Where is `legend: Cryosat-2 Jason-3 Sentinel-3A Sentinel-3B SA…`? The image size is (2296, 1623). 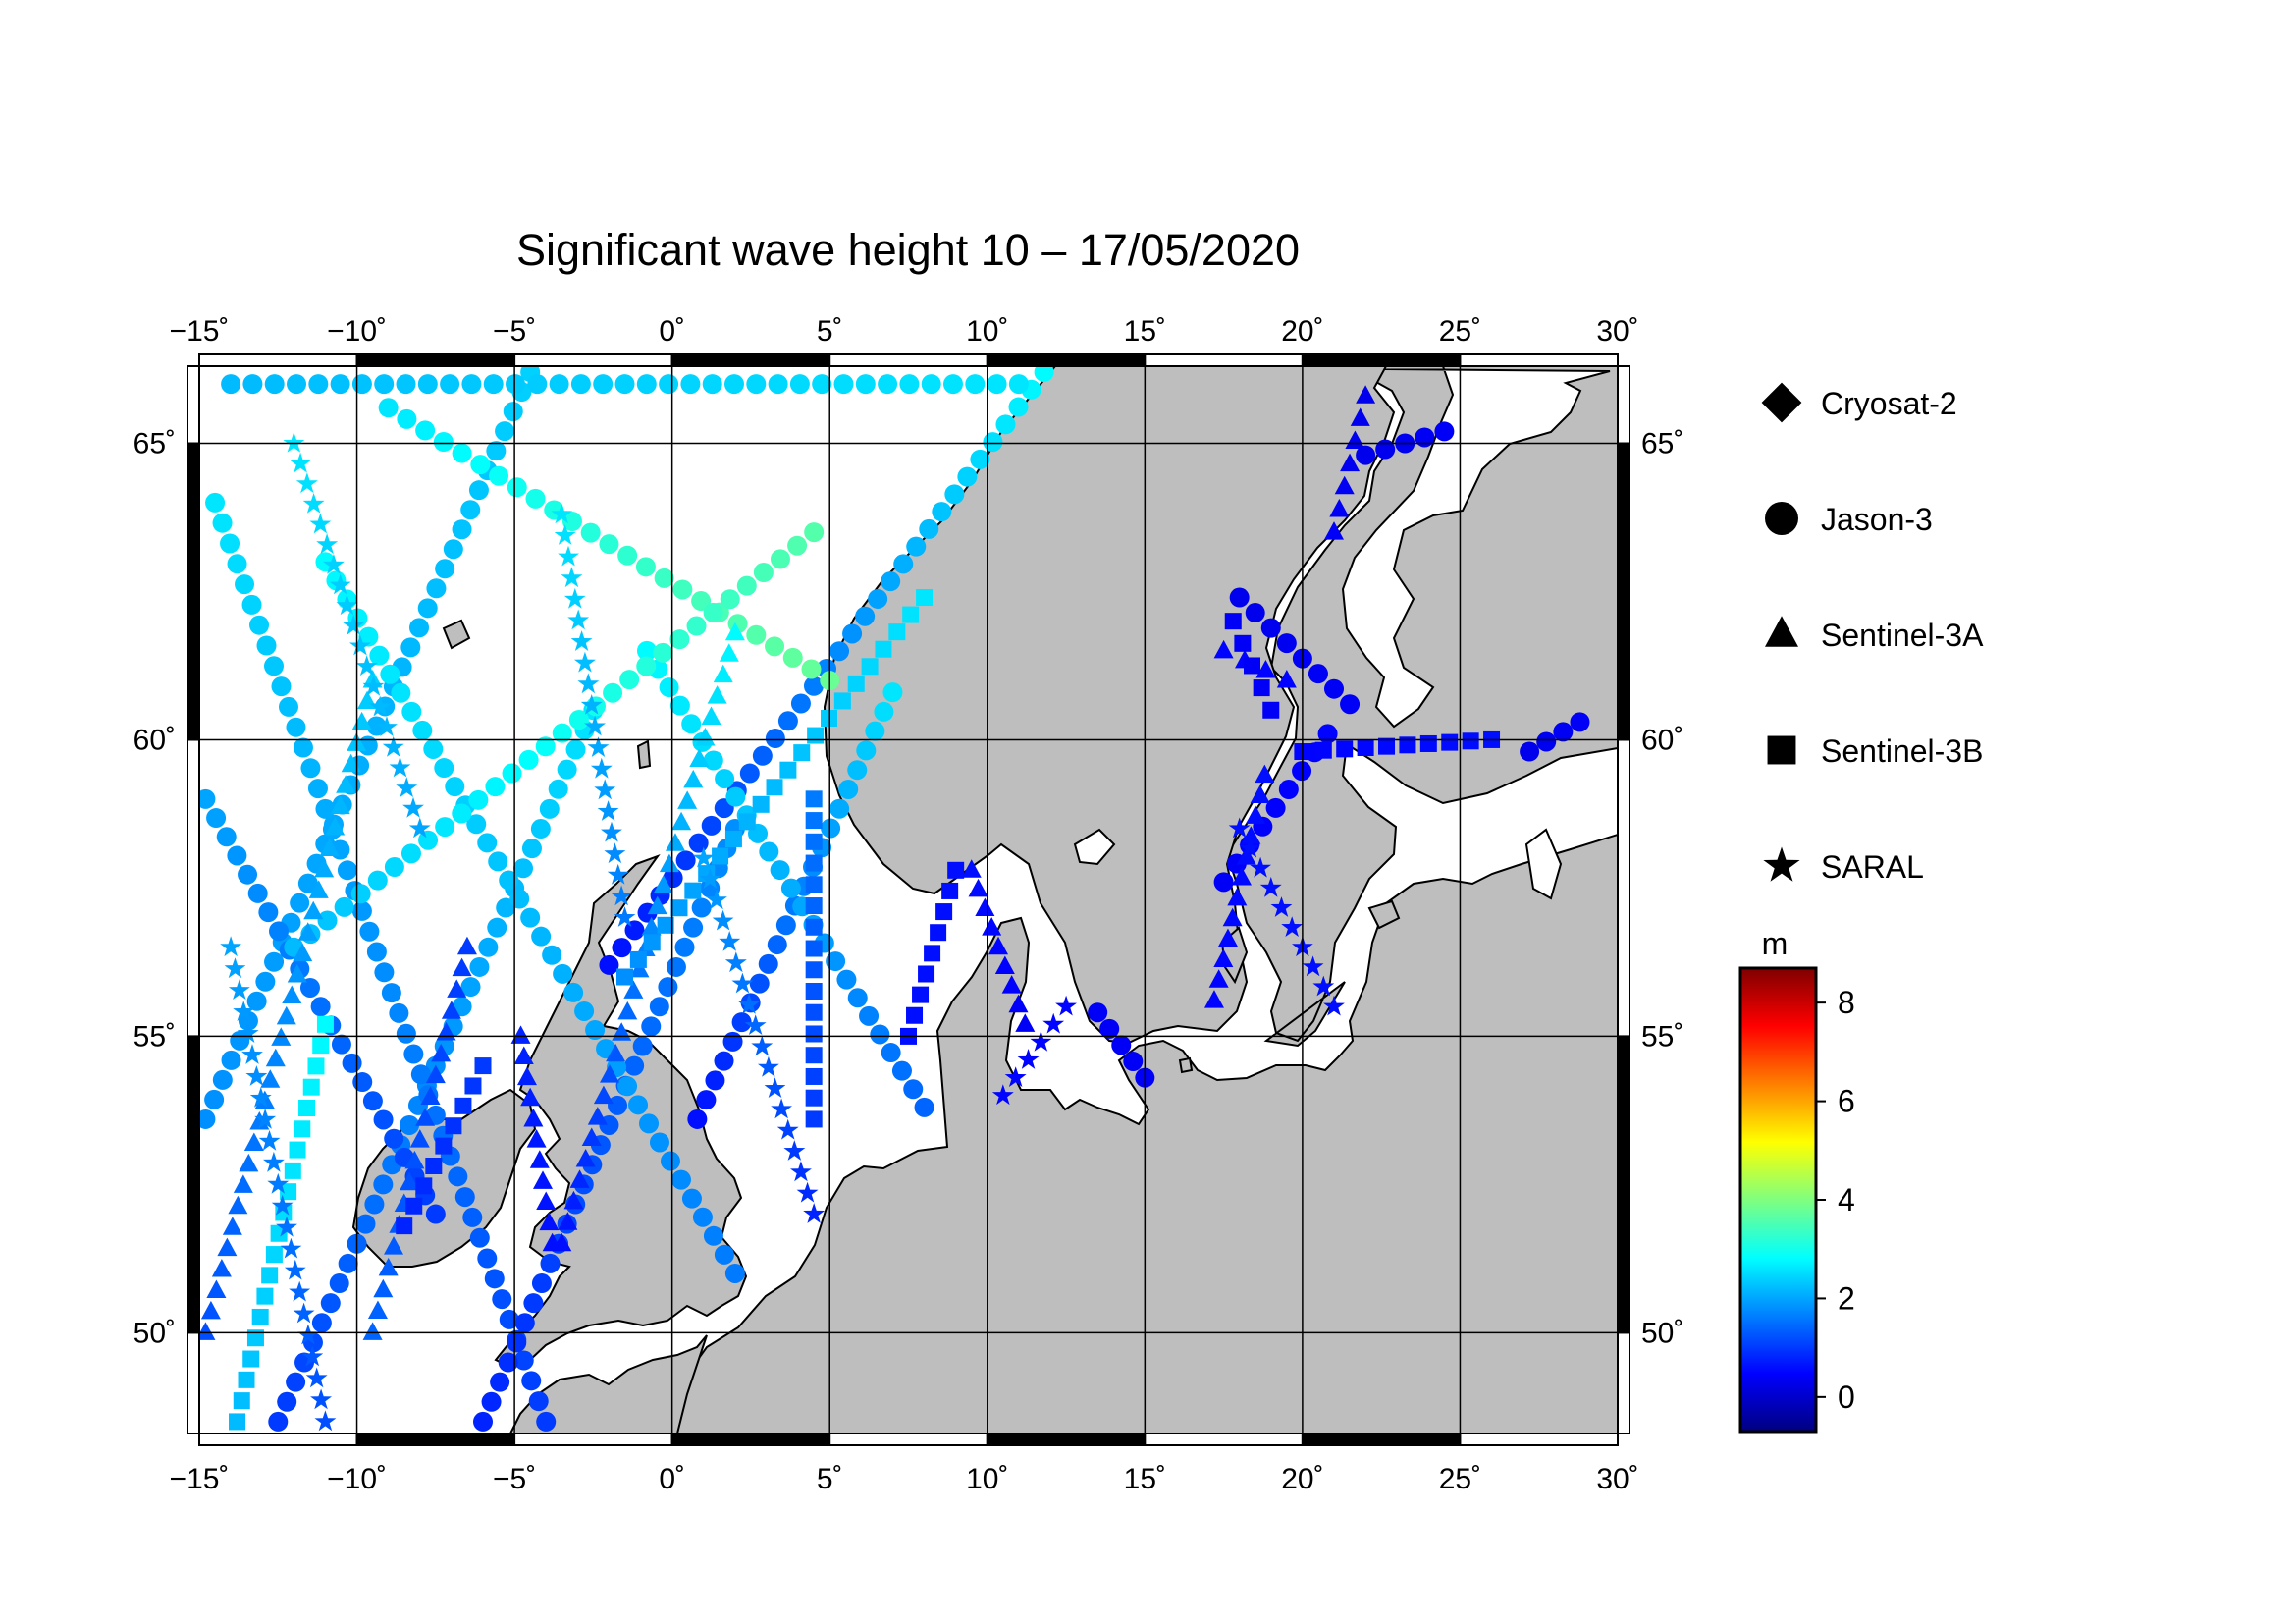
legend: Cryosat-2 Jason-3 Sentinel-3A Sentinel-3B SA… is located at coordinates (1873, 633).